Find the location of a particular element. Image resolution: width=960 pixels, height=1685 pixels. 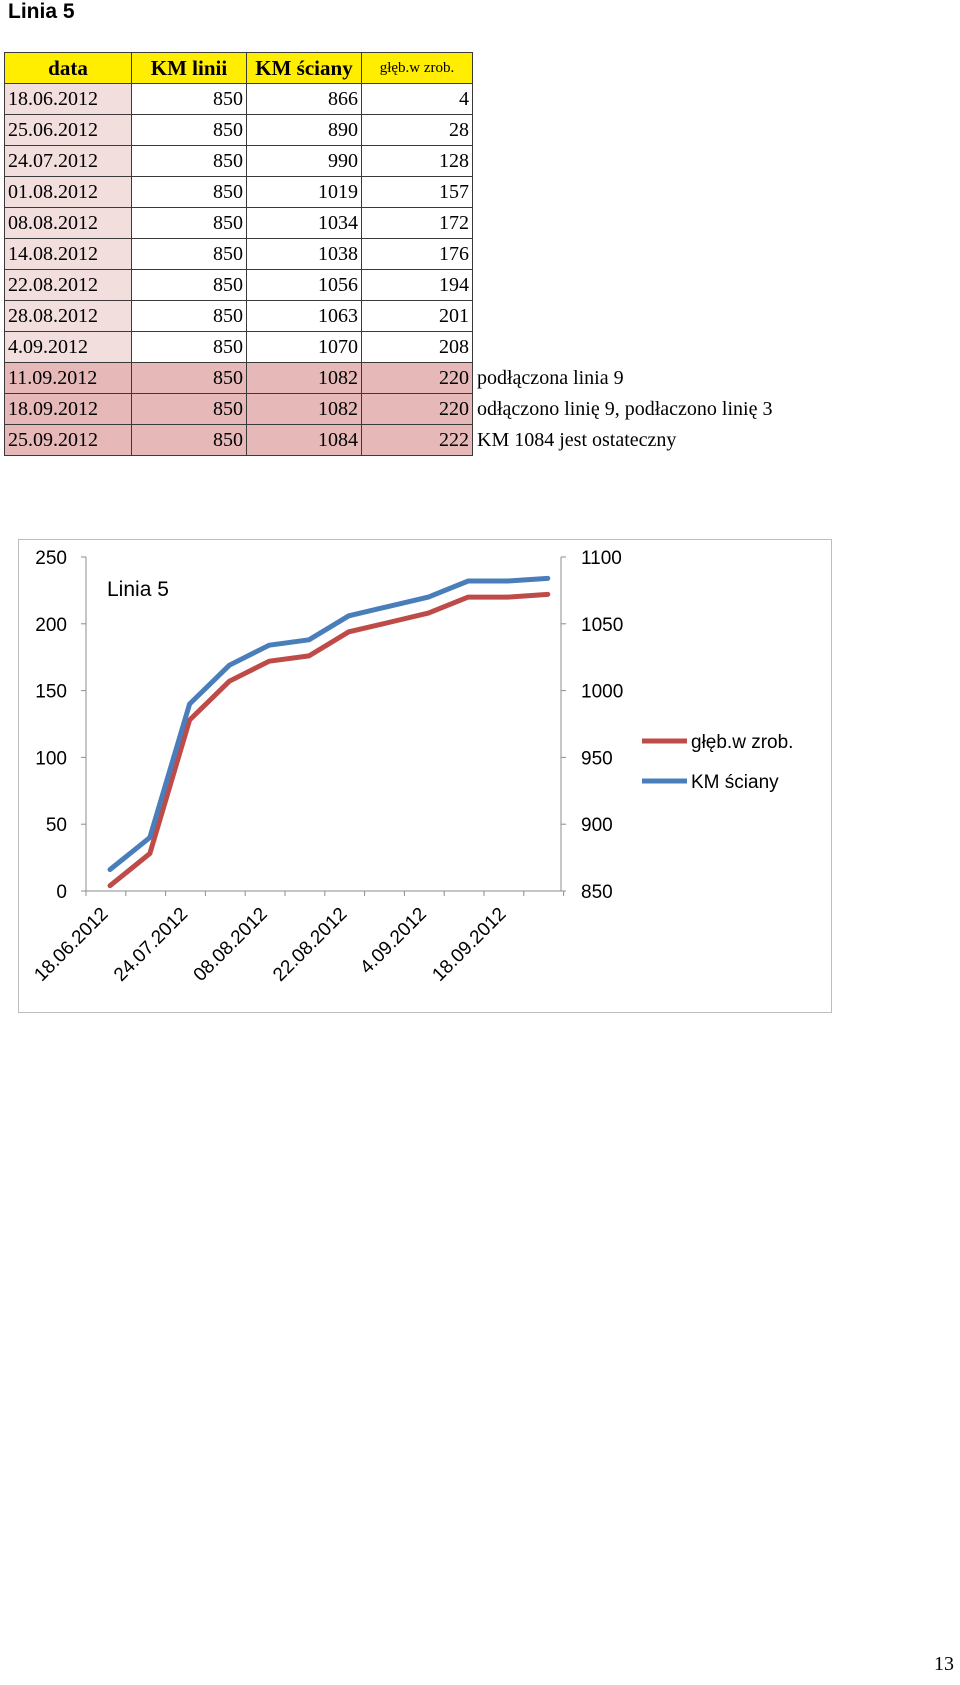

legend-label: głęb.w zrob. is located at coordinates (742, 742).